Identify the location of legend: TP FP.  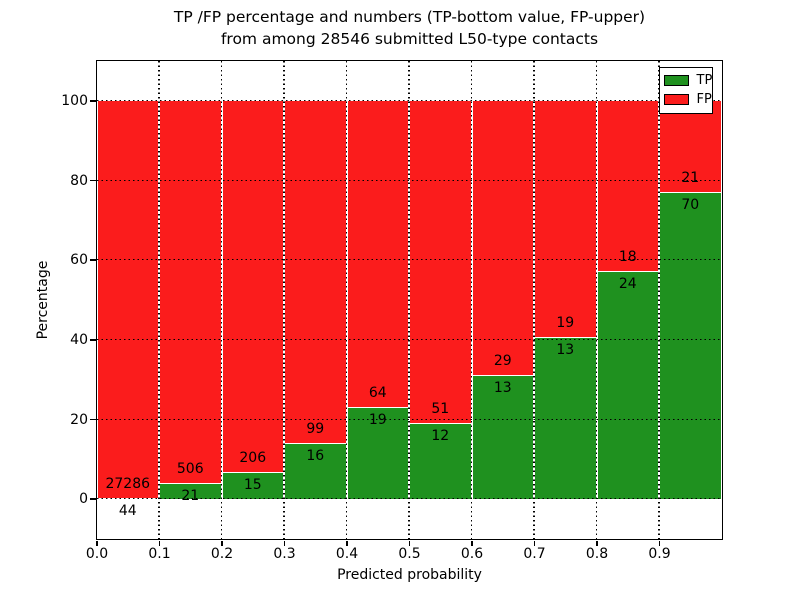
(685, 90).